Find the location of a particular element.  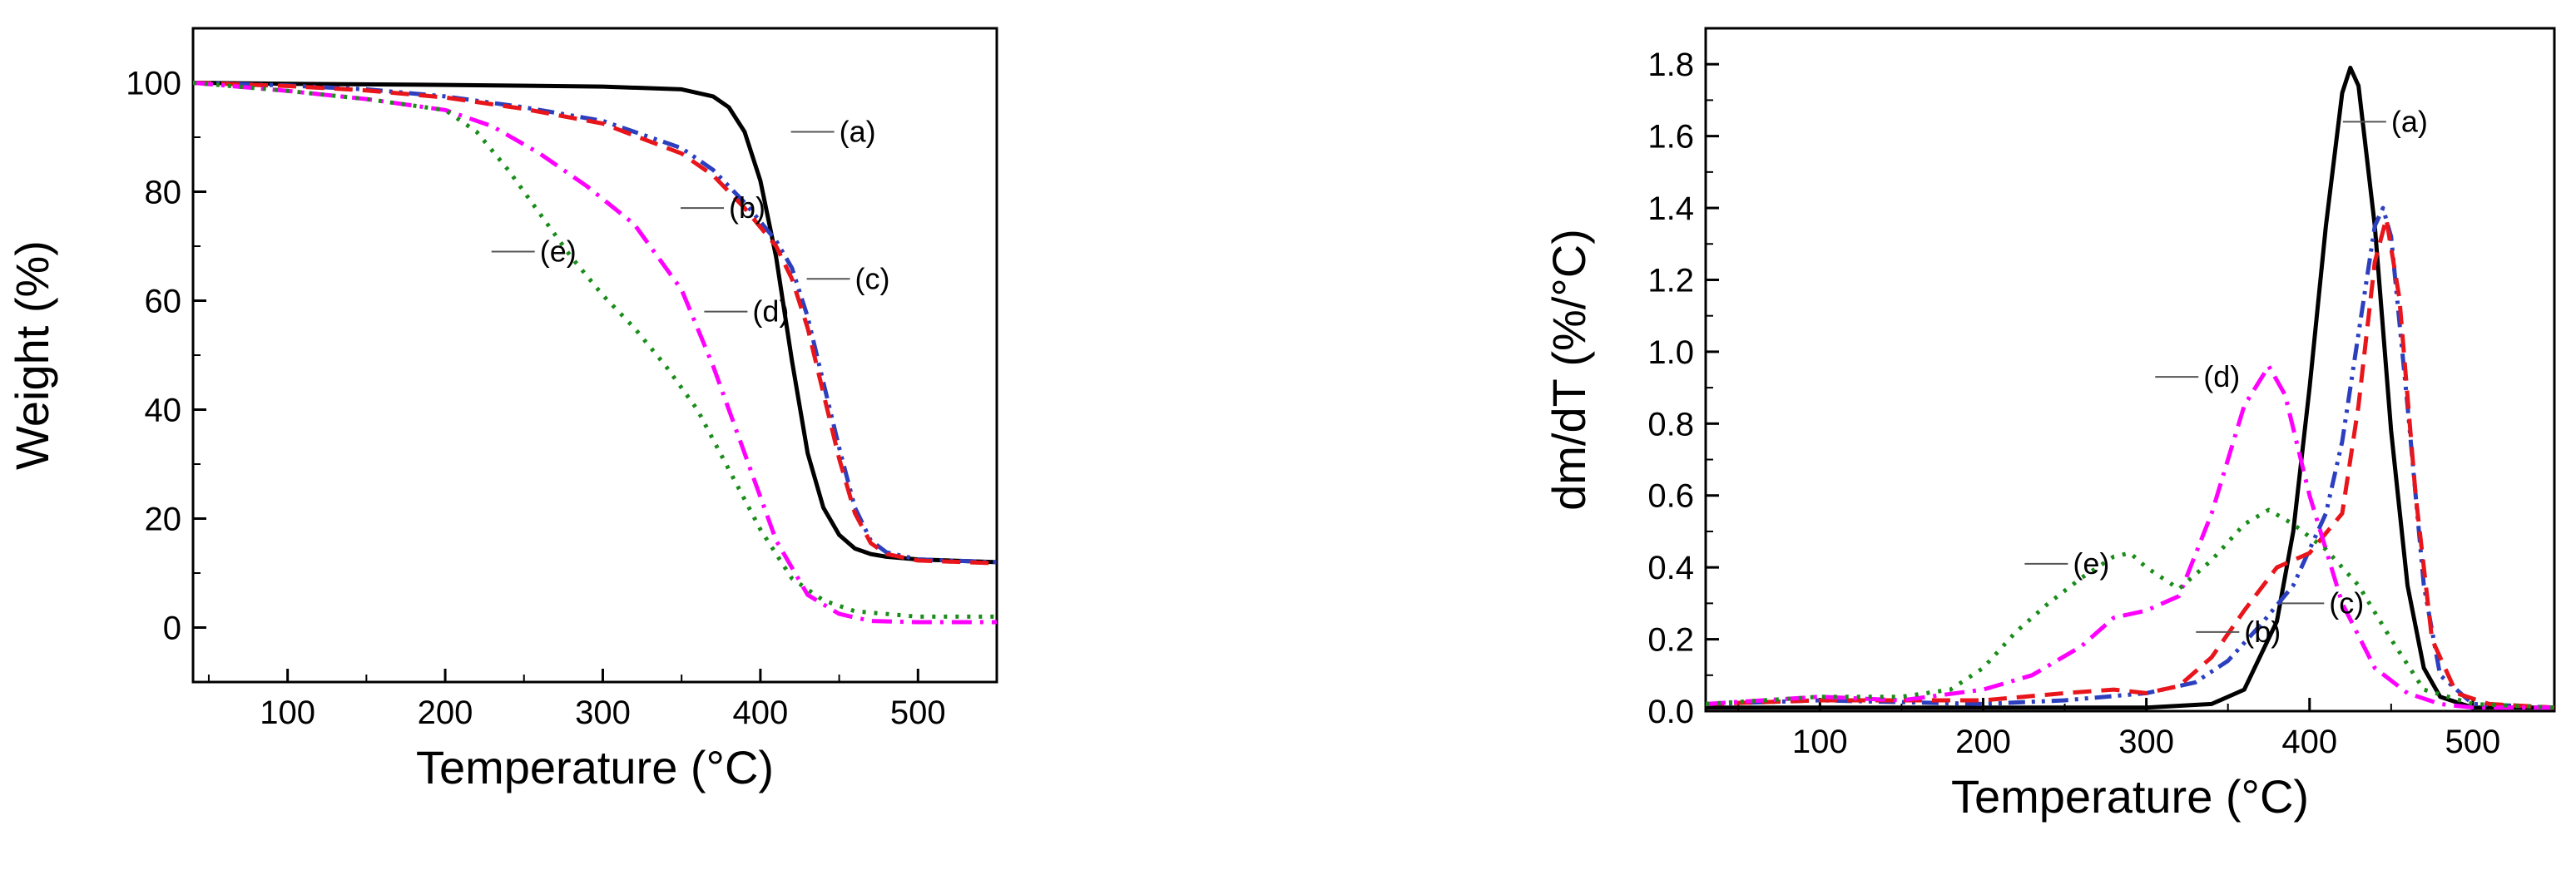

y-tick-label: 100 is located at coordinates (153, 84).